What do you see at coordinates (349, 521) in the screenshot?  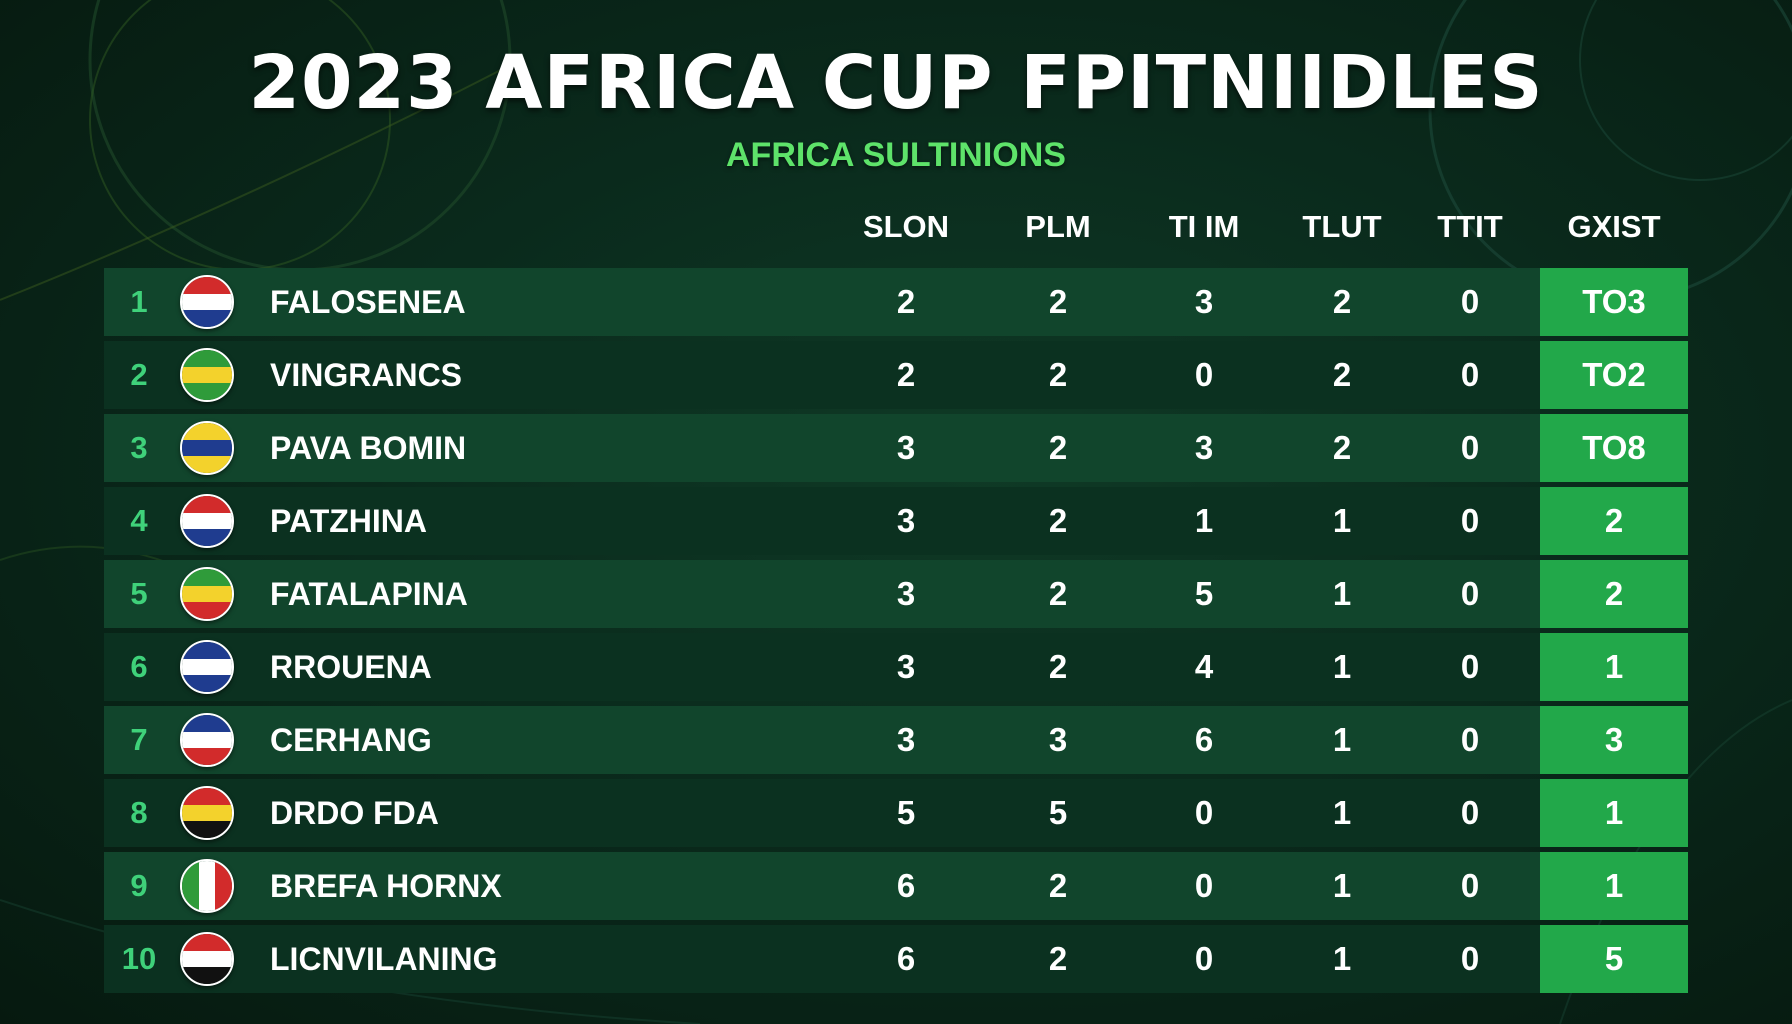 I see `team-name: PATZHINA` at bounding box center [349, 521].